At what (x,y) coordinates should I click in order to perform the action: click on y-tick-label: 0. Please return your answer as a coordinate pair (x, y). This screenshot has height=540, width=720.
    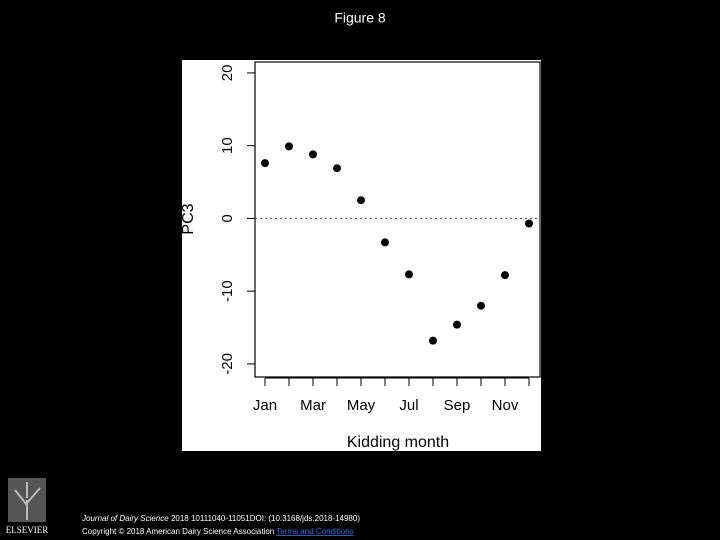
    Looking at the image, I should click on (227, 218).